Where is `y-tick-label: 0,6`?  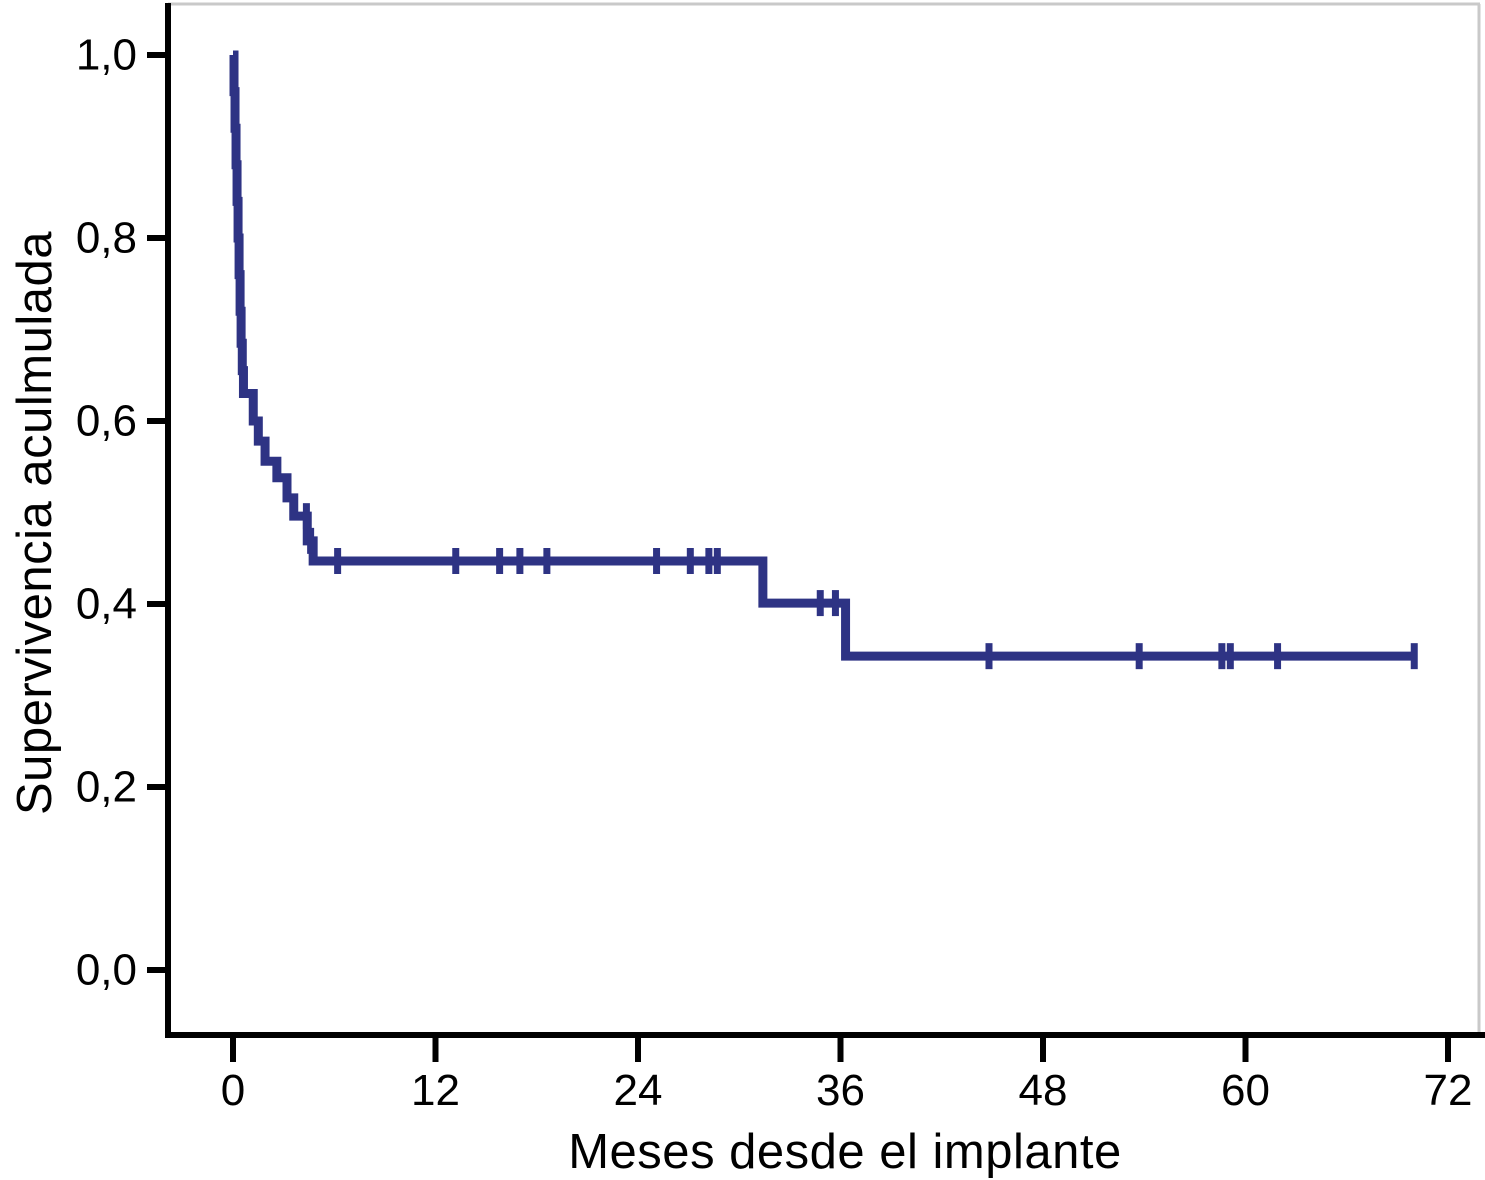
y-tick-label: 0,6 is located at coordinates (106, 421).